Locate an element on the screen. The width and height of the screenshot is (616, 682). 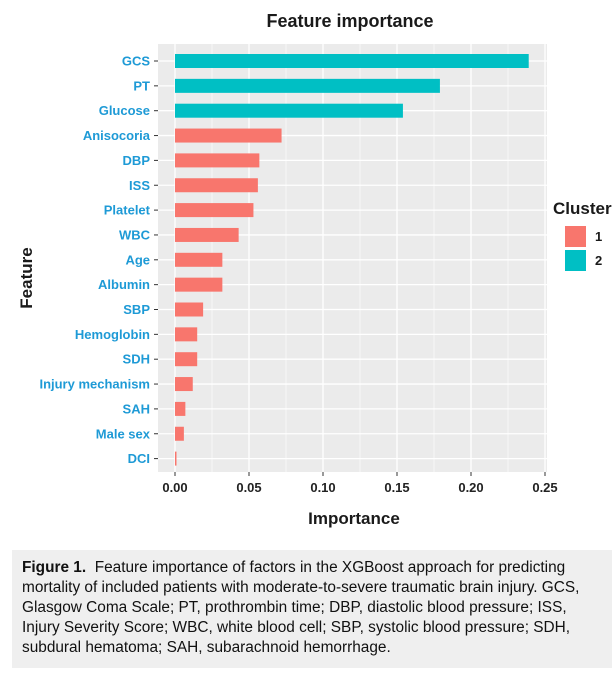
y-tick-label: ISS is located at coordinates (139, 185).